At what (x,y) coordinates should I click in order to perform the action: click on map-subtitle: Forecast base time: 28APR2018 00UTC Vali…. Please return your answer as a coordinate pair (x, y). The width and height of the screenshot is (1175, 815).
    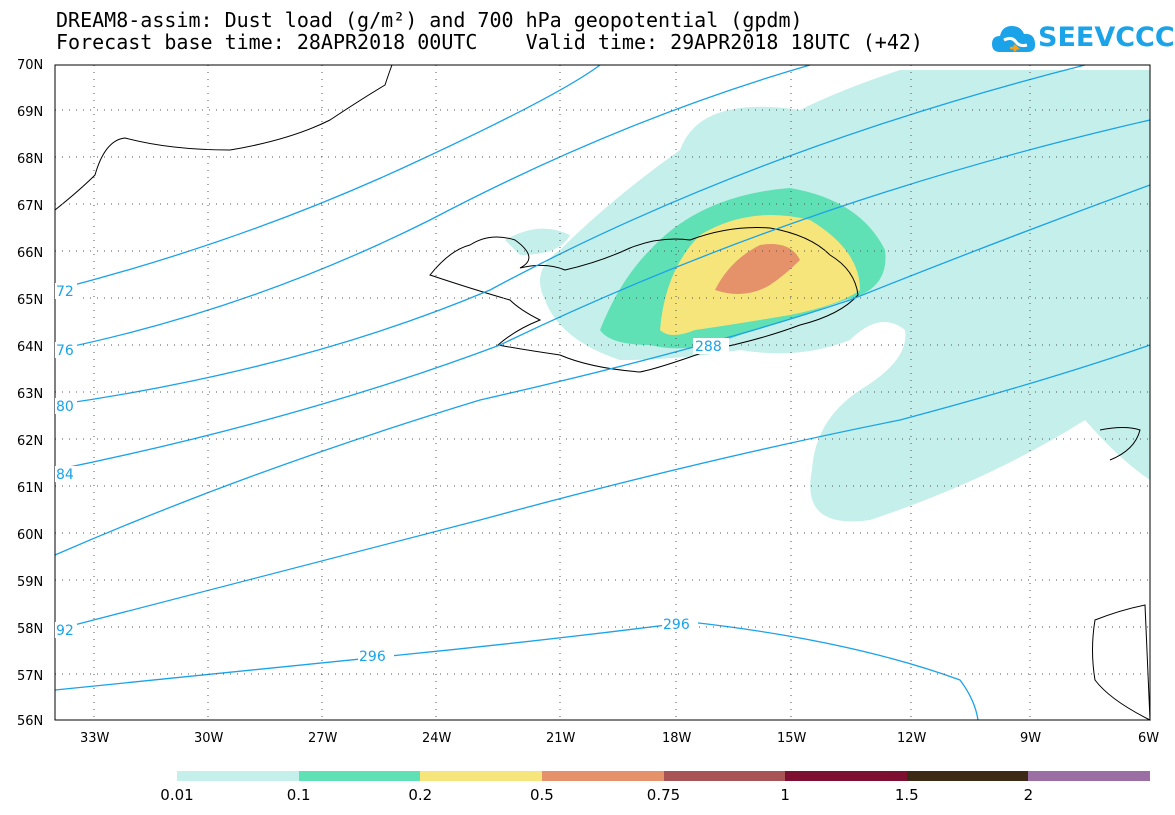
    Looking at the image, I should click on (489, 42).